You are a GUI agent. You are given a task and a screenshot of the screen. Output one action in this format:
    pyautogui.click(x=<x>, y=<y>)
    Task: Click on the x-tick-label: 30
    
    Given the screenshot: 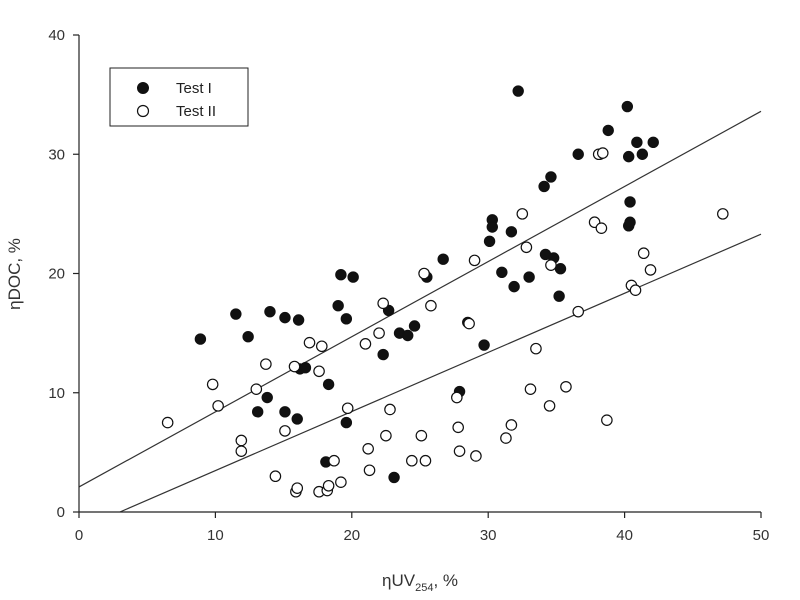 What is the action you would take?
    pyautogui.click(x=488, y=535)
    